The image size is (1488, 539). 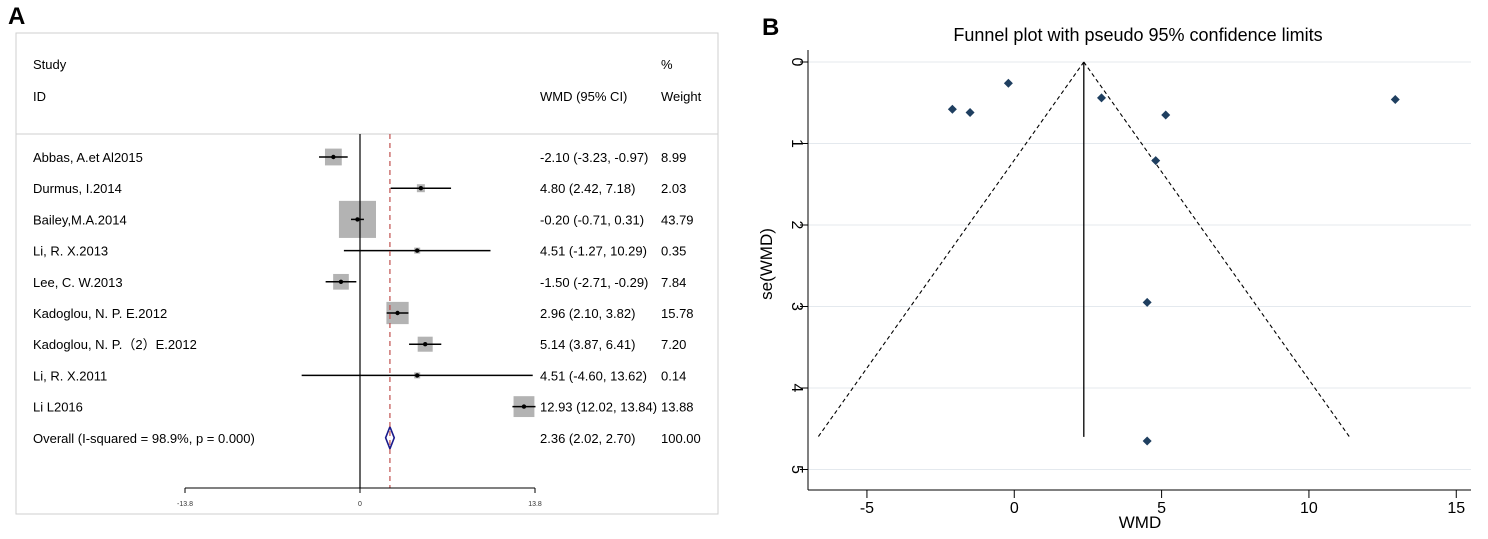 What do you see at coordinates (583, 96) in the screenshot?
I see `forest-header-ci: WMD (95% CI)` at bounding box center [583, 96].